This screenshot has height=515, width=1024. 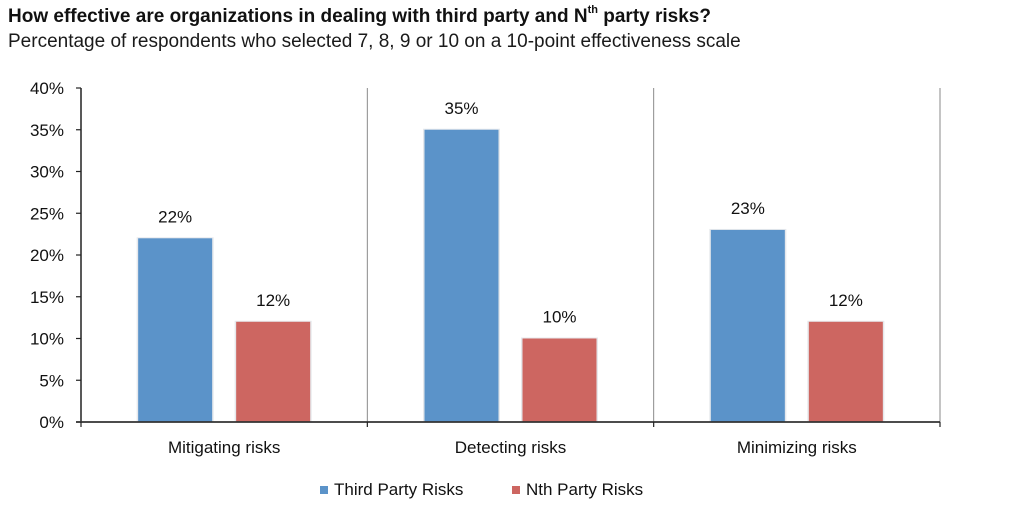 What do you see at coordinates (47, 88) in the screenshot?
I see `y-tick-label: 40%` at bounding box center [47, 88].